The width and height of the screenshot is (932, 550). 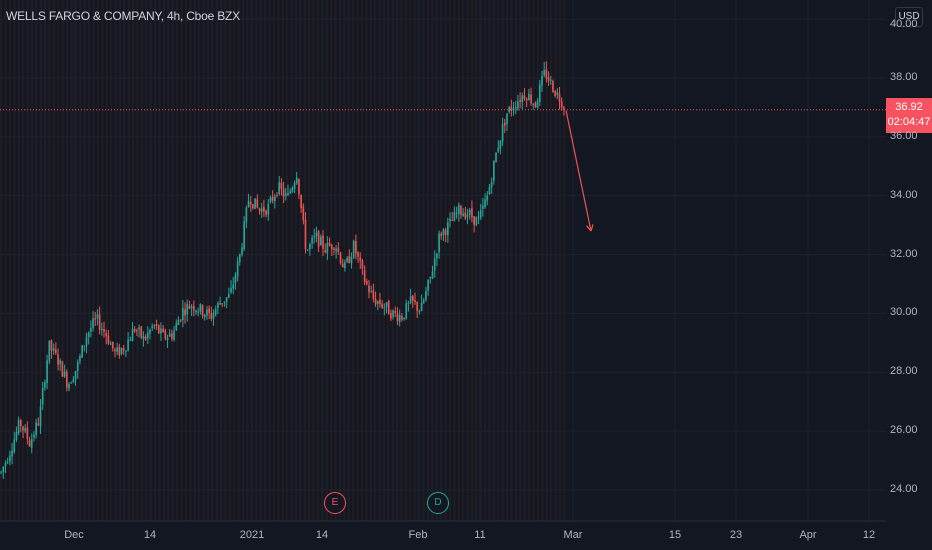 I want to click on dividend-event-icon: D, so click(x=438, y=503).